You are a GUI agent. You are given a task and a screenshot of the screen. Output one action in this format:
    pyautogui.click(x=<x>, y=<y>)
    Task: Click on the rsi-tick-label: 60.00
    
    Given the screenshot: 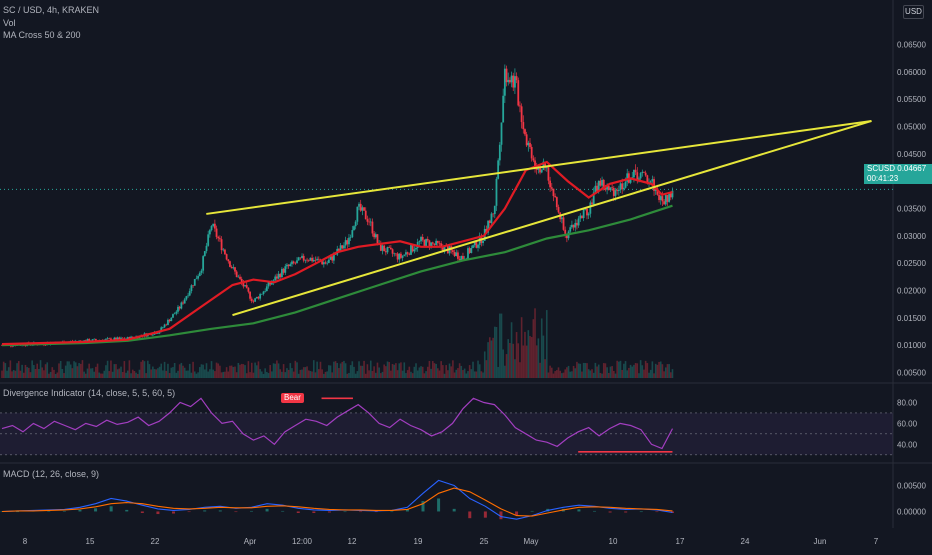 What is the action you would take?
    pyautogui.click(x=907, y=423)
    